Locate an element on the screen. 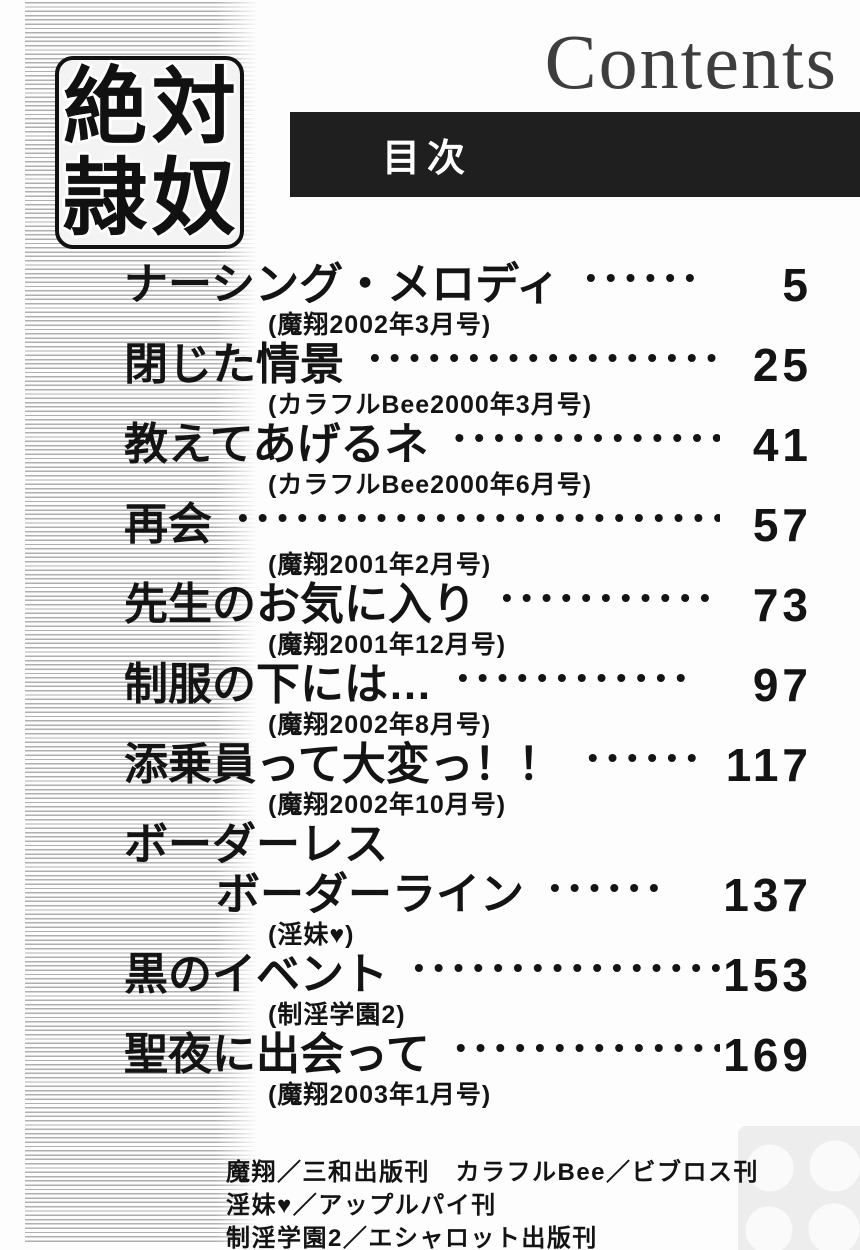 This screenshot has width=860, height=1250. page-number: 137 is located at coordinates (767, 895).